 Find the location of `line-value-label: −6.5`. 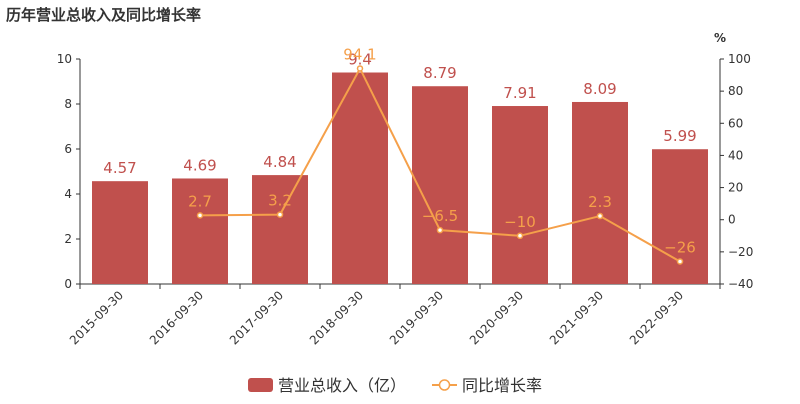

line-value-label: −6.5 is located at coordinates (440, 216).